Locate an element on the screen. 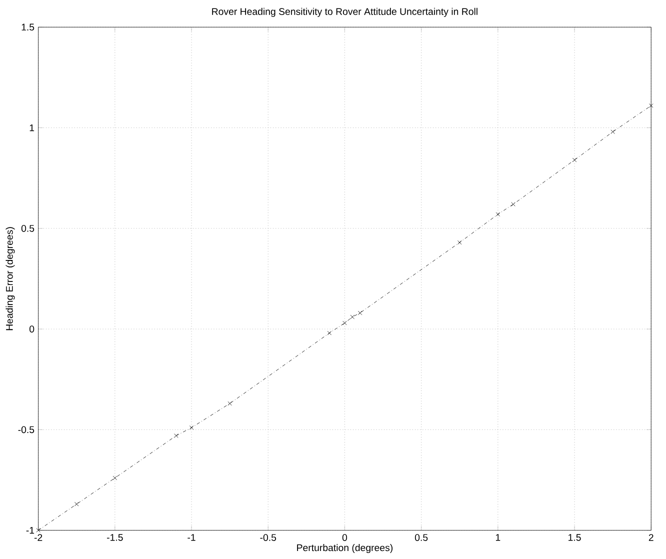  y-tick-label: 1.5 is located at coordinates (28, 27).